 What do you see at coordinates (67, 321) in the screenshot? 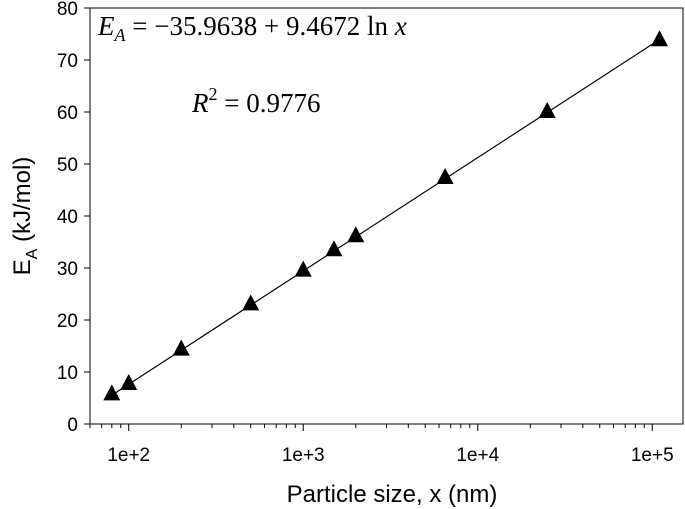
I see `y-tick-label: 20` at bounding box center [67, 321].